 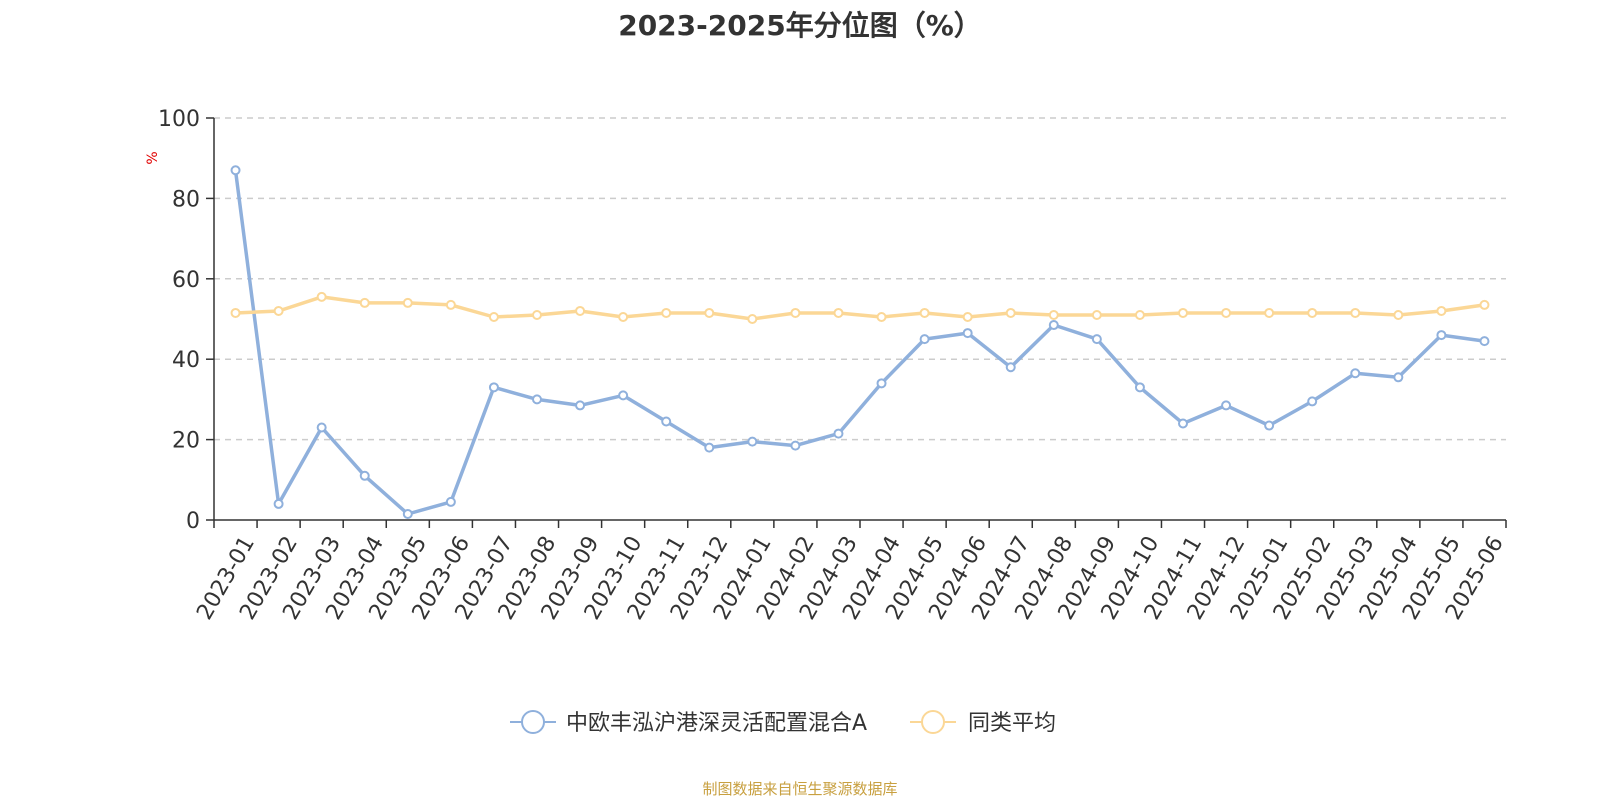 What do you see at coordinates (716, 723) in the screenshot?
I see `legend-label: 中欧丰泓沪港深灵活配置混合A` at bounding box center [716, 723].